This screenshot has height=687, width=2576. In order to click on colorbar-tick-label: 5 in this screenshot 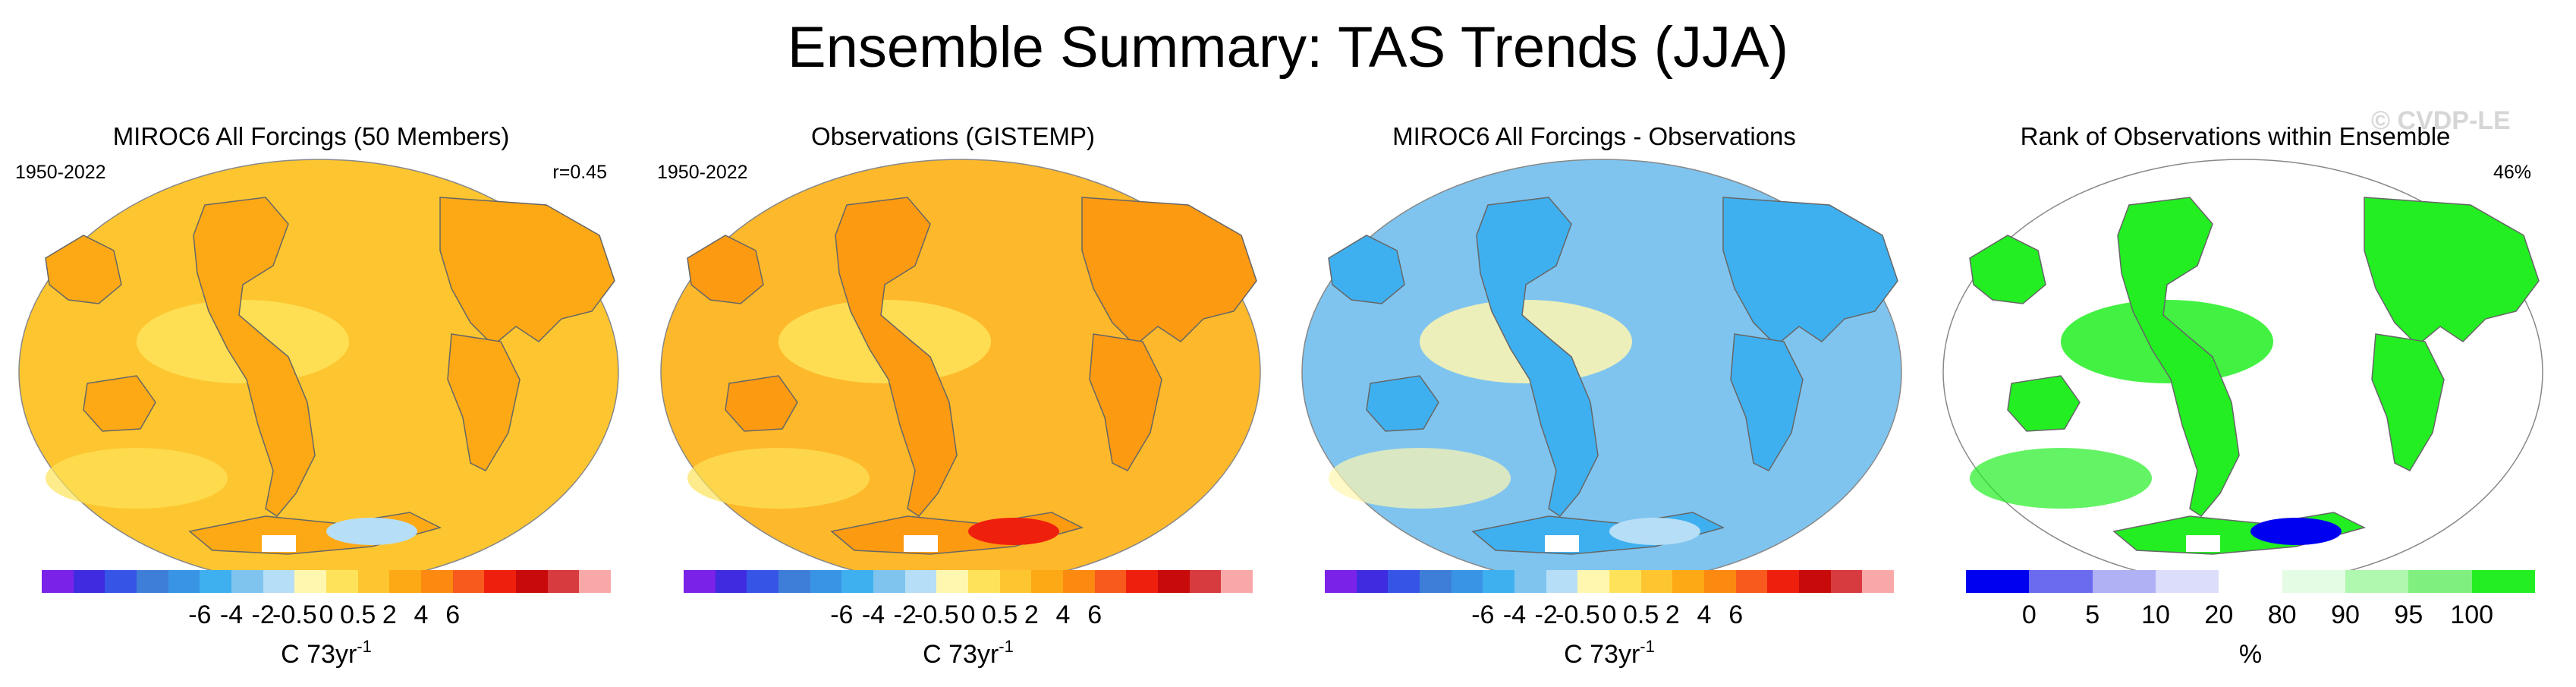, I will do `click(2092, 614)`.